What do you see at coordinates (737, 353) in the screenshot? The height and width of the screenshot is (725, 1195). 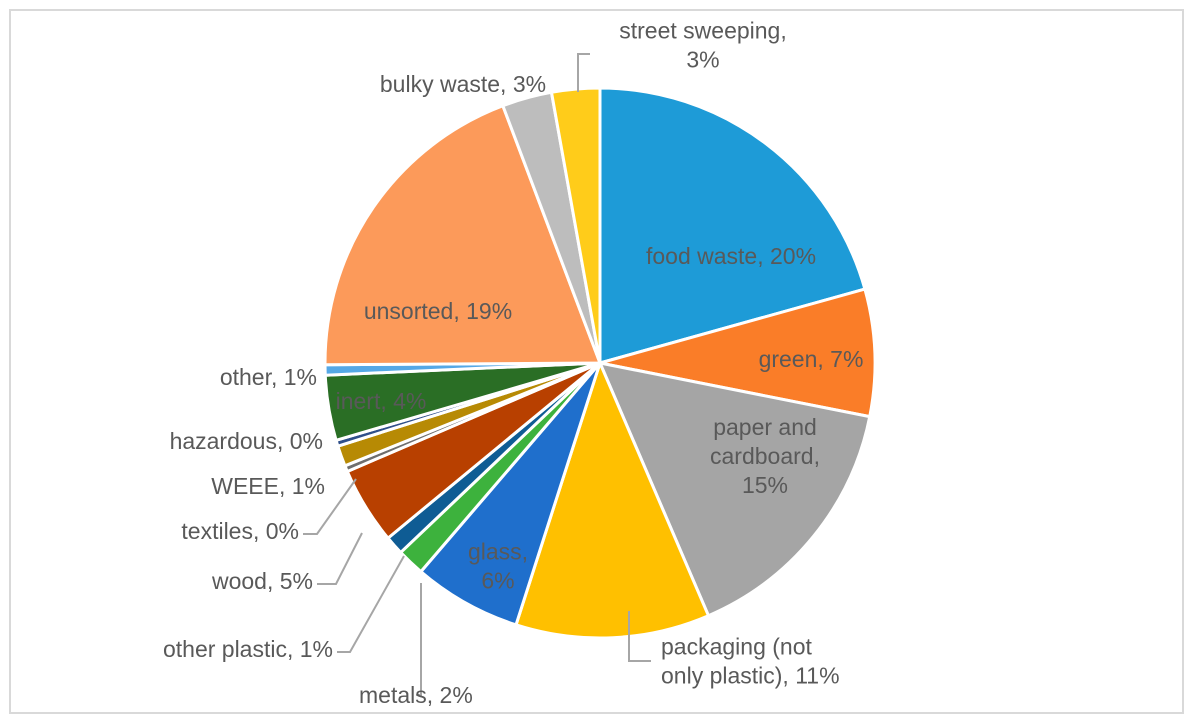 I see `slice-green` at bounding box center [737, 353].